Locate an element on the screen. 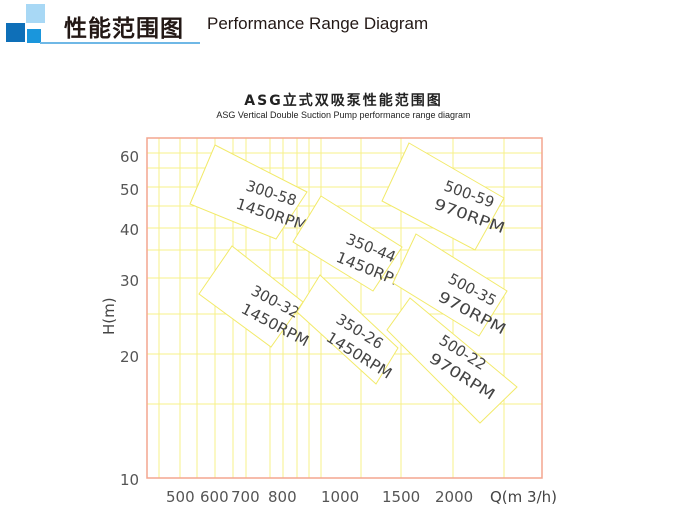  x-tick-2000: 2000 is located at coordinates (454, 497).